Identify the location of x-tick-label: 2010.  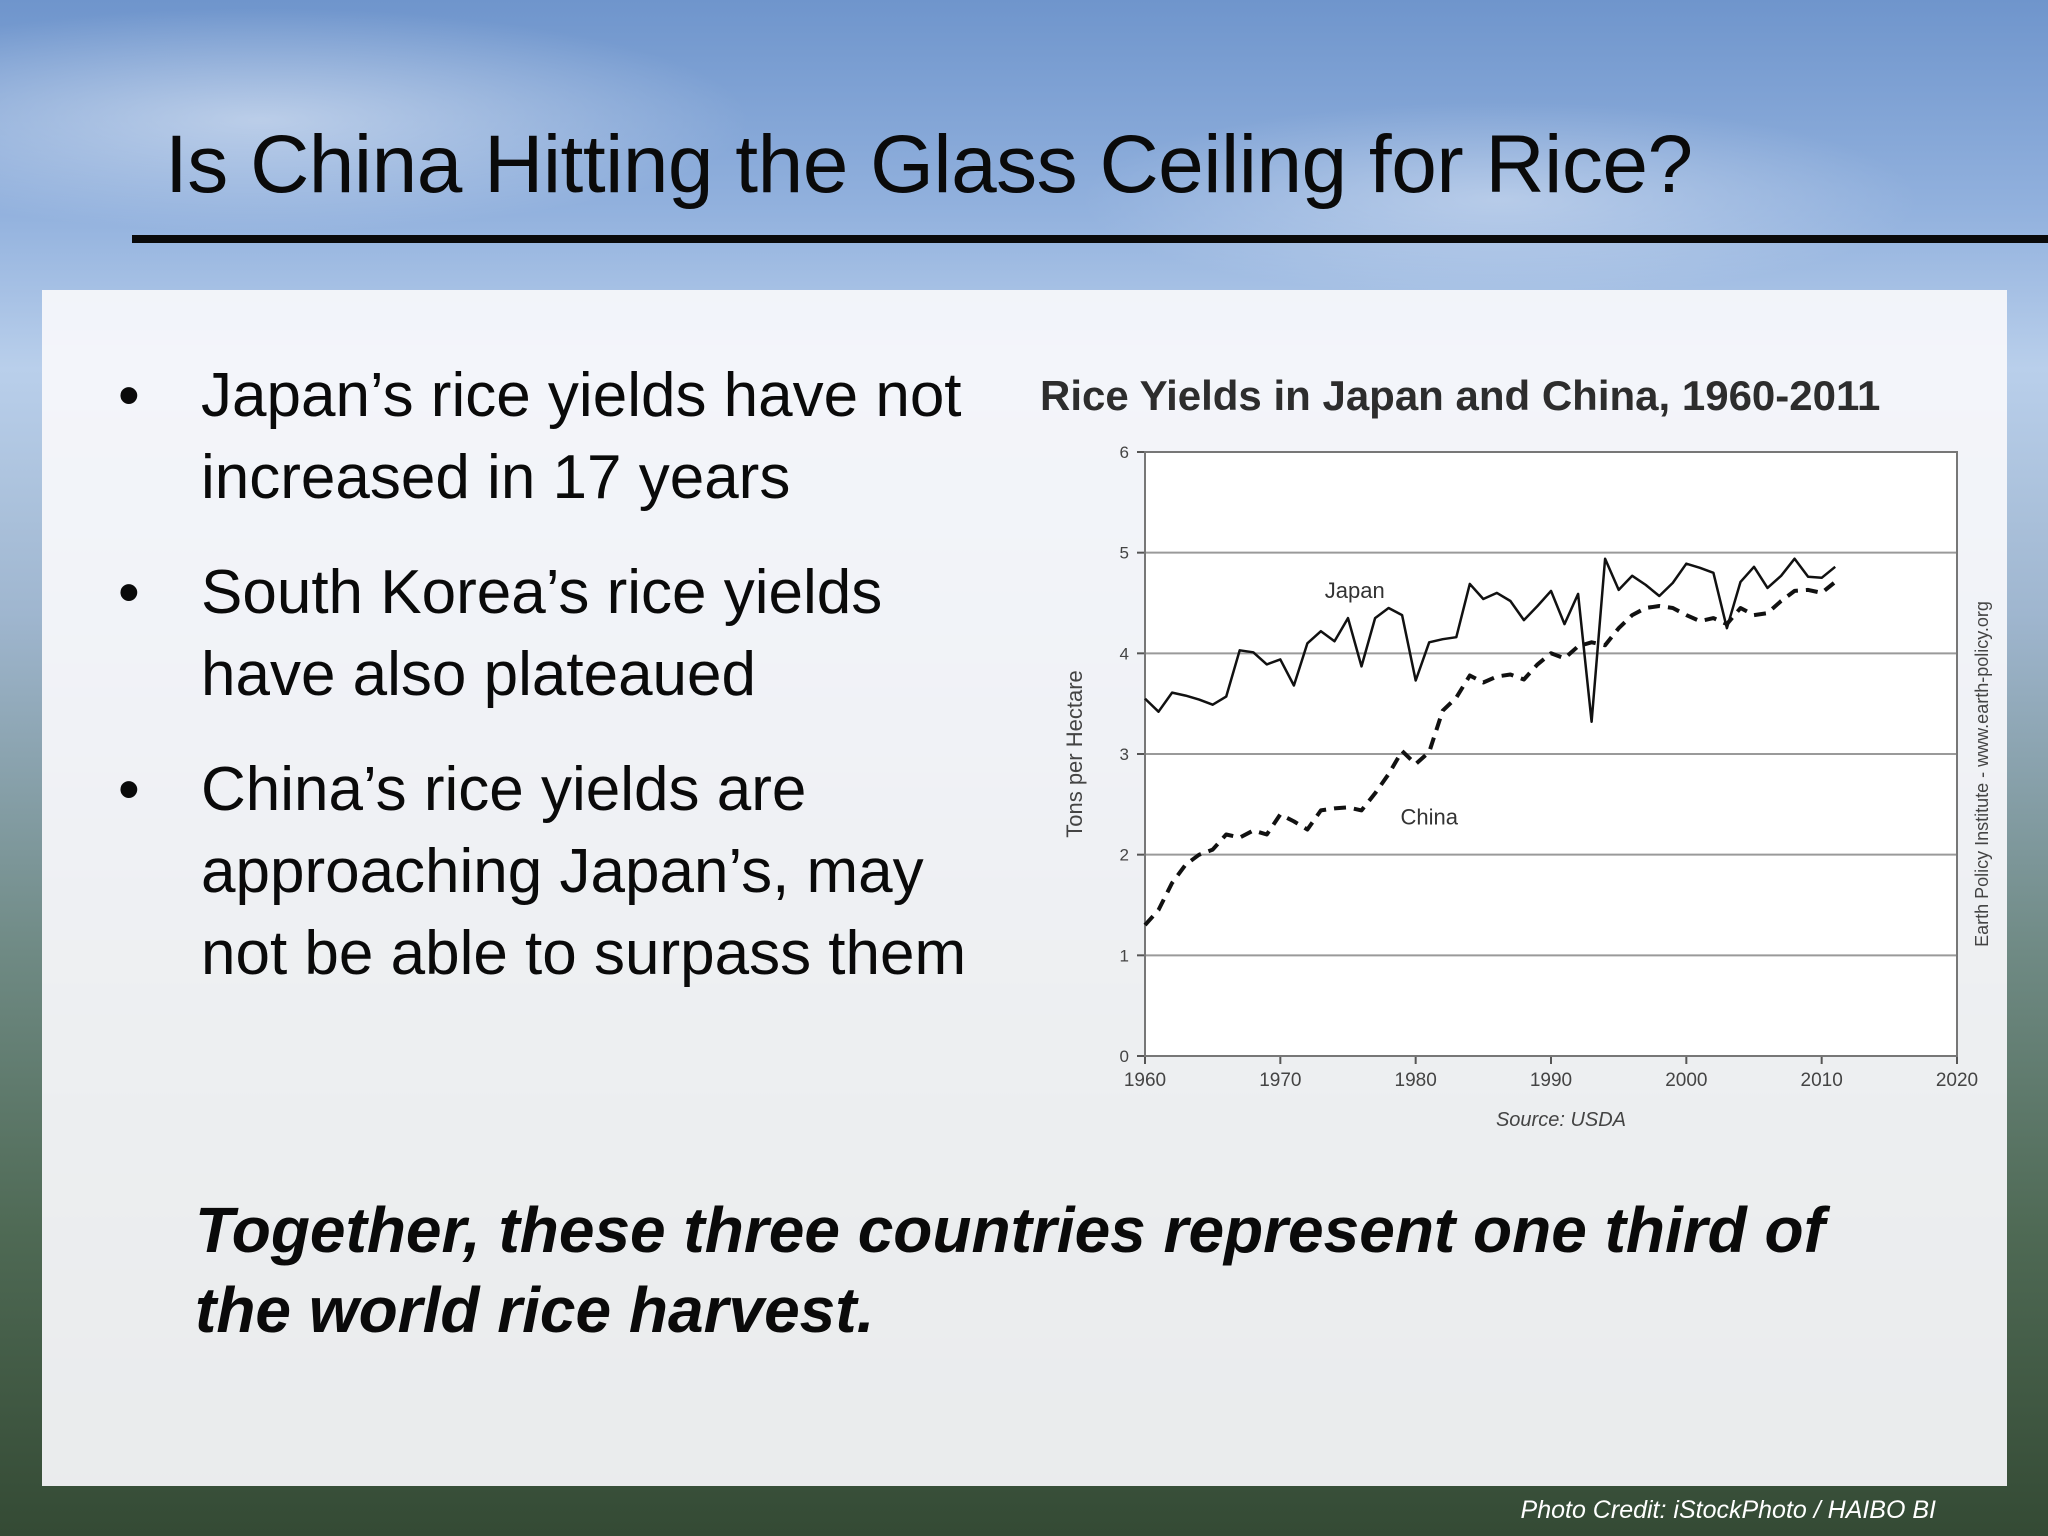
(1822, 1080).